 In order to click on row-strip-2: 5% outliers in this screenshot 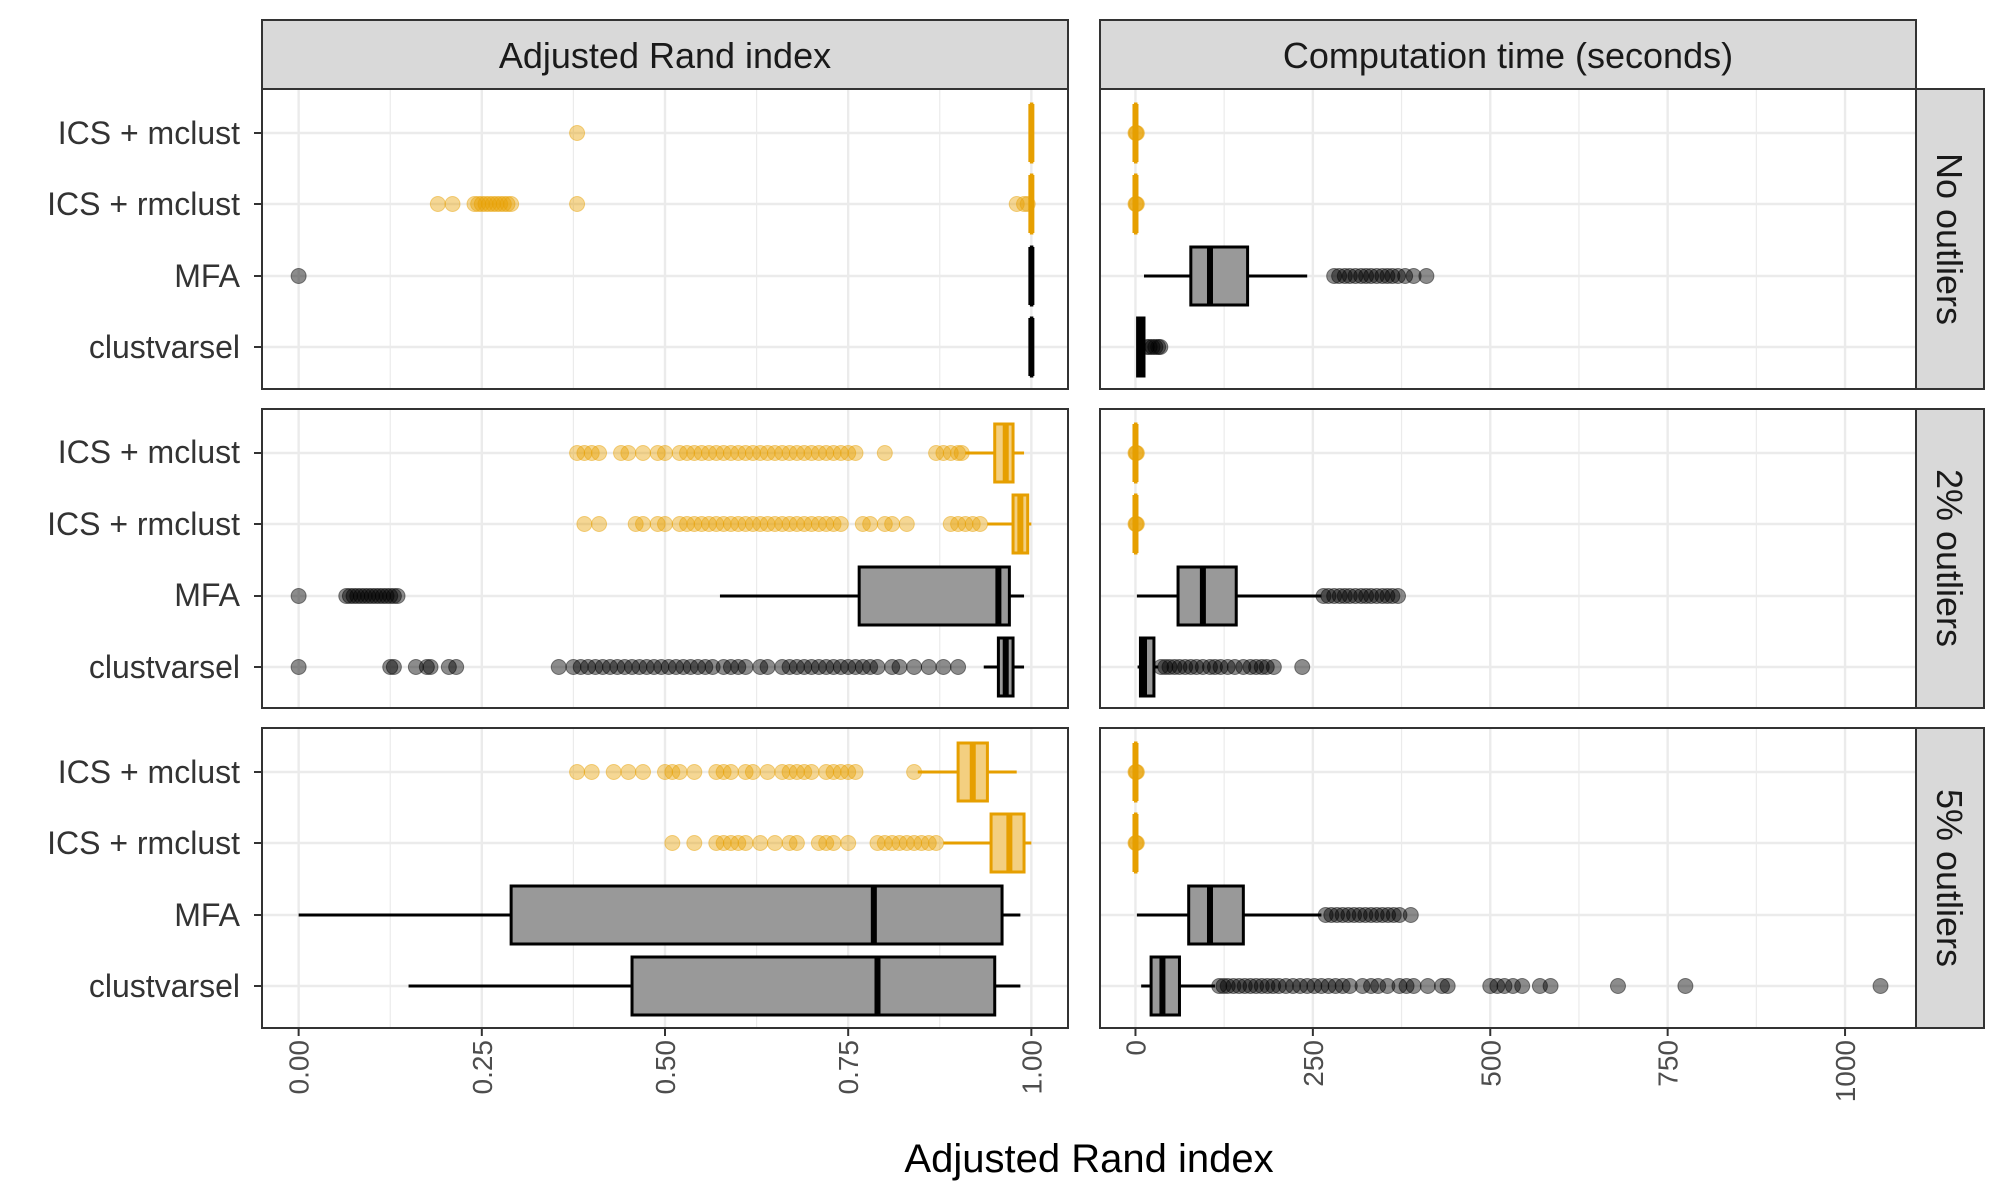, I will do `click(1950, 878)`.